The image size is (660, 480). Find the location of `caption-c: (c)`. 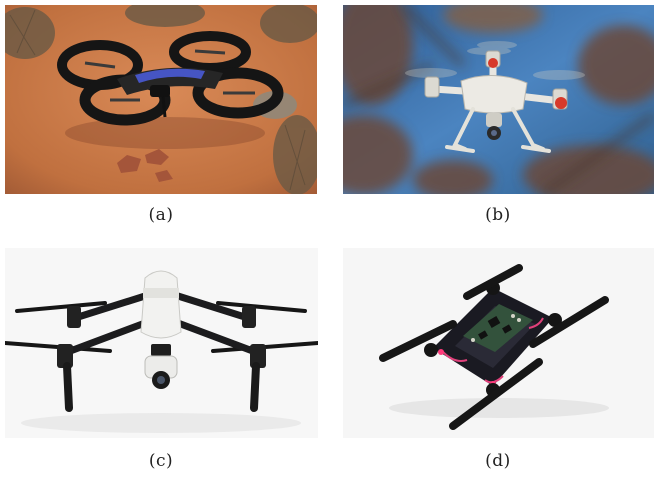

caption-c: (c) is located at coordinates (161, 461).